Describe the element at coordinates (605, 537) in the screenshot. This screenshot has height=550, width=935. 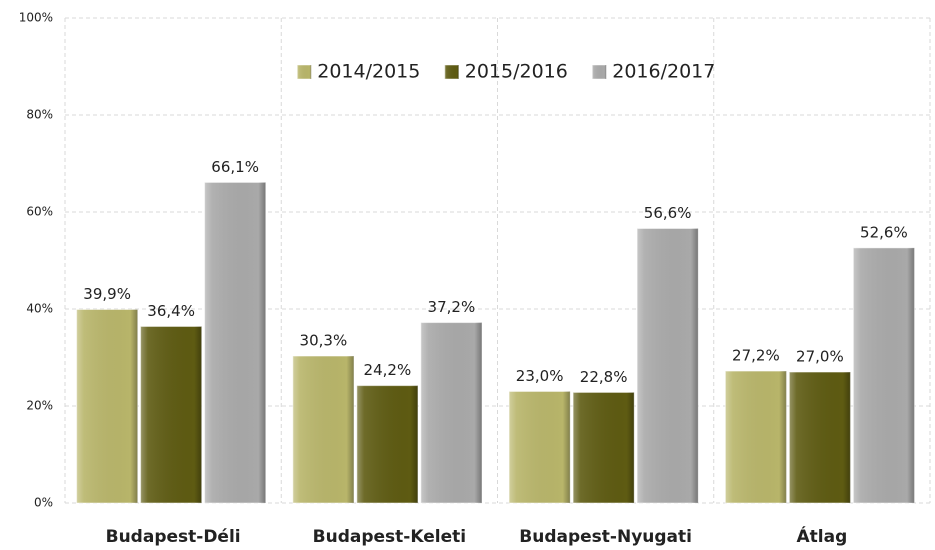
I see `x-tick-label: Budapest-Nyugati` at that location.